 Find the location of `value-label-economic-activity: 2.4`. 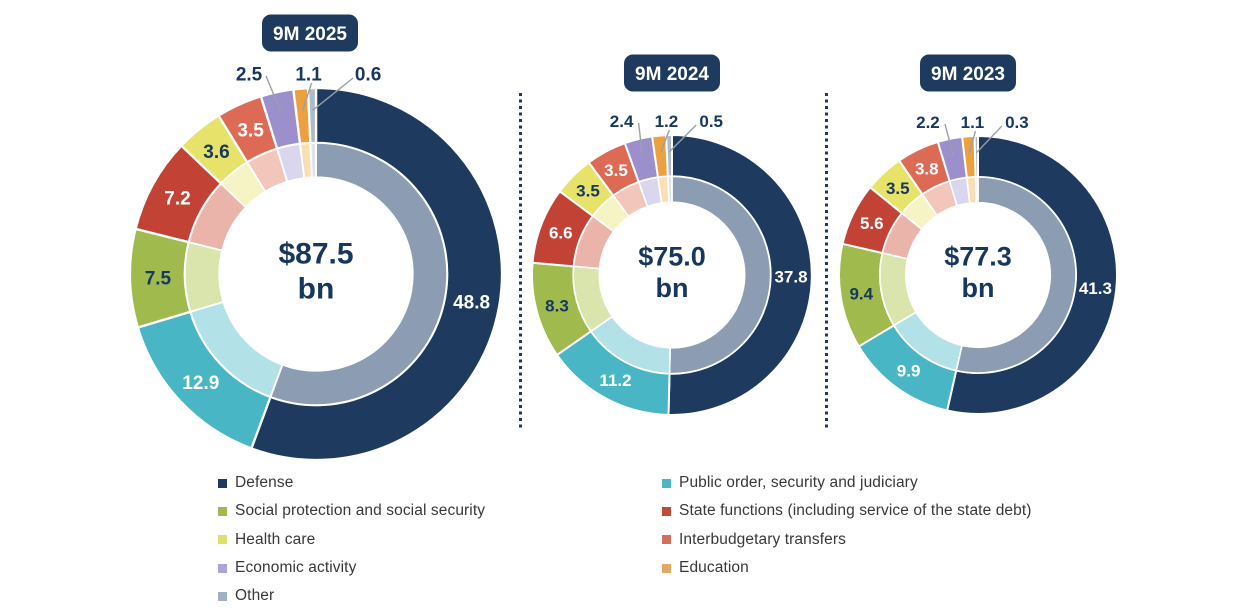

value-label-economic-activity: 2.4 is located at coordinates (622, 121).